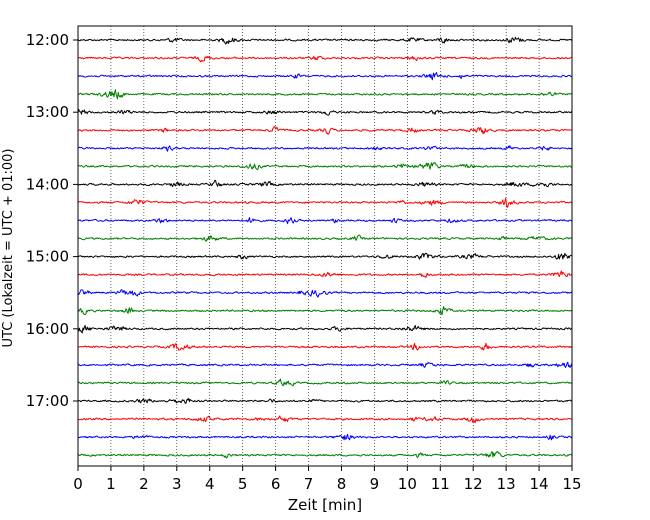  What do you see at coordinates (111, 484) in the screenshot?
I see `x-tick-label: 1` at bounding box center [111, 484].